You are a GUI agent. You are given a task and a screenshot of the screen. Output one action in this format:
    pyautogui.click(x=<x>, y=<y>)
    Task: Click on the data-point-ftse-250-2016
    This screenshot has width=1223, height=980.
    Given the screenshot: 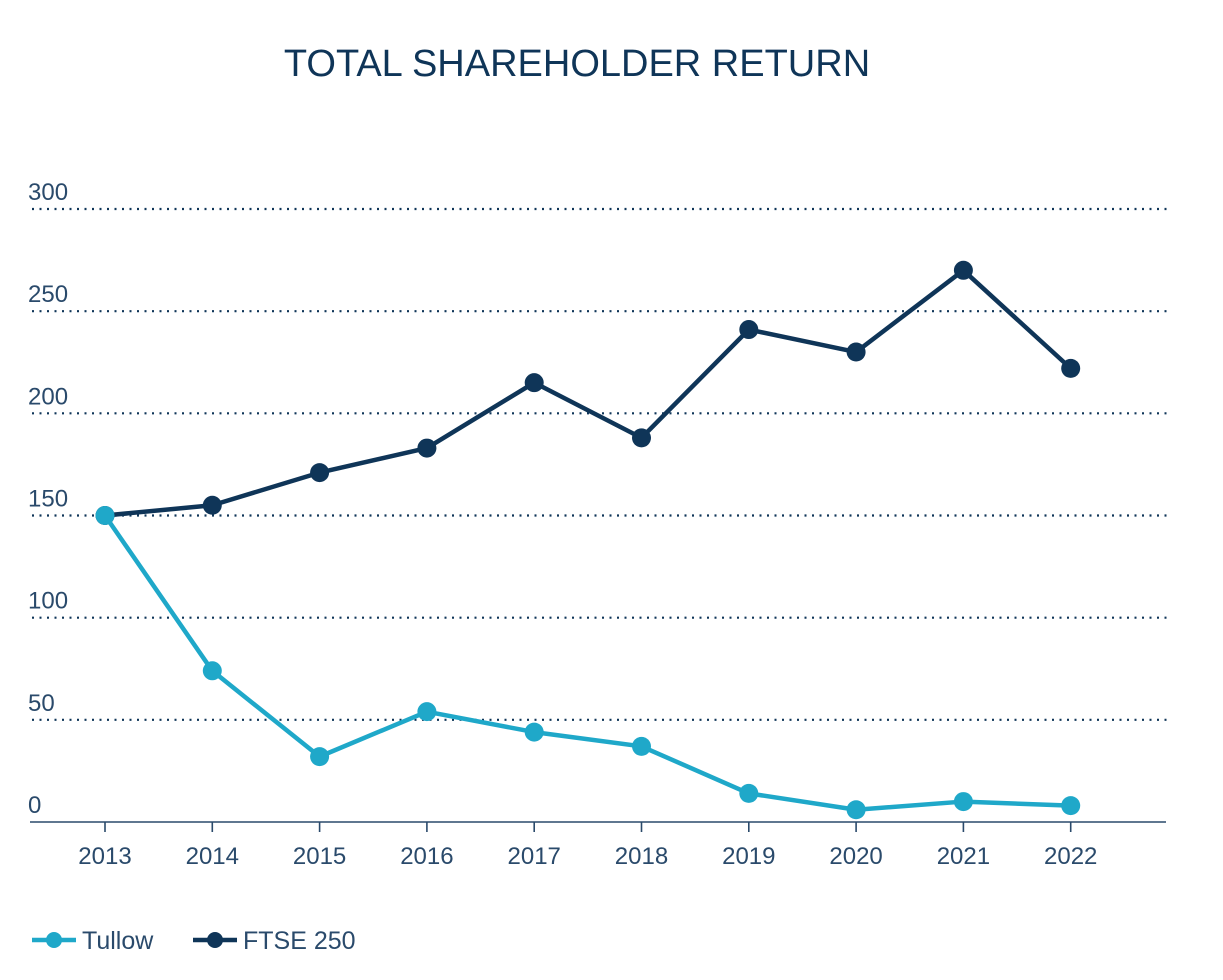 What is the action you would take?
    pyautogui.click(x=427, y=448)
    